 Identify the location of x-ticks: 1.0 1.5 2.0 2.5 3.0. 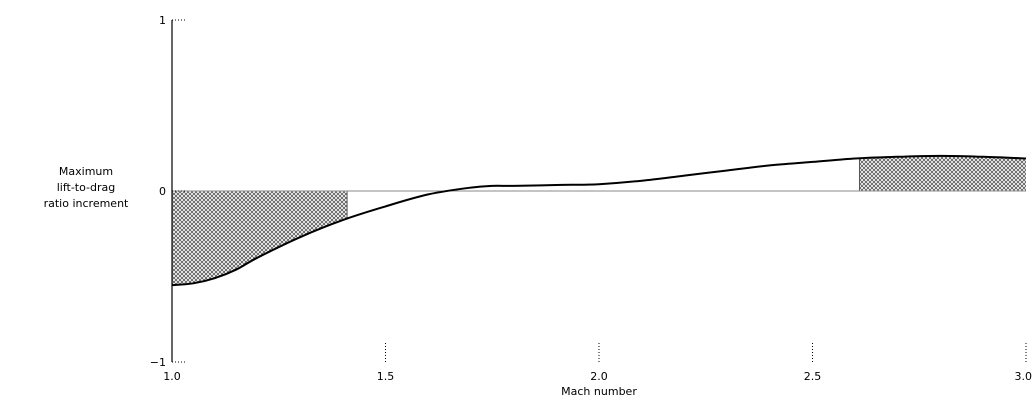
(597, 362).